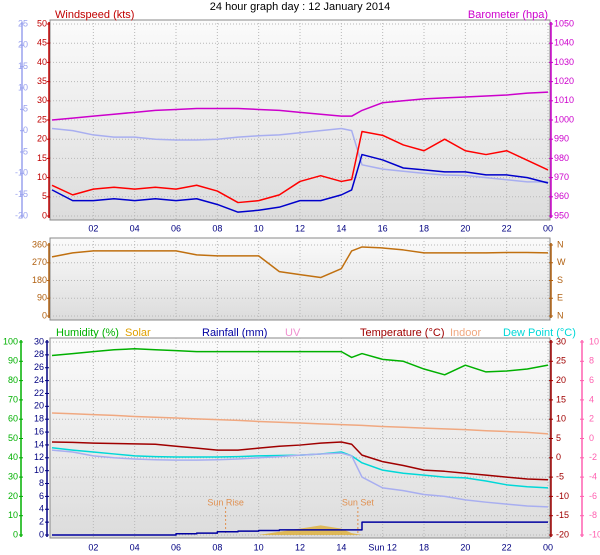  What do you see at coordinates (591, 380) in the screenshot?
I see `y4-tick-label: 6` at bounding box center [591, 380].